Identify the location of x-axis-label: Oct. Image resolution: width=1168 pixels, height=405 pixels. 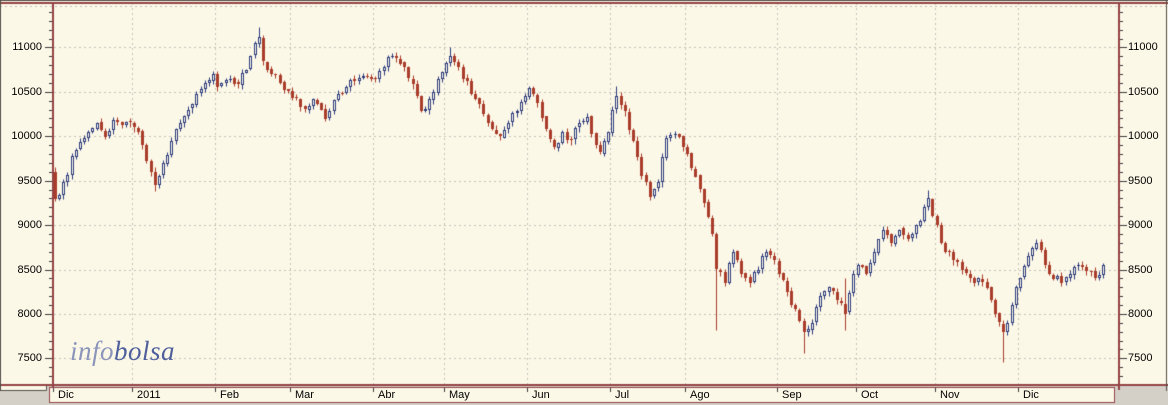
(870, 395).